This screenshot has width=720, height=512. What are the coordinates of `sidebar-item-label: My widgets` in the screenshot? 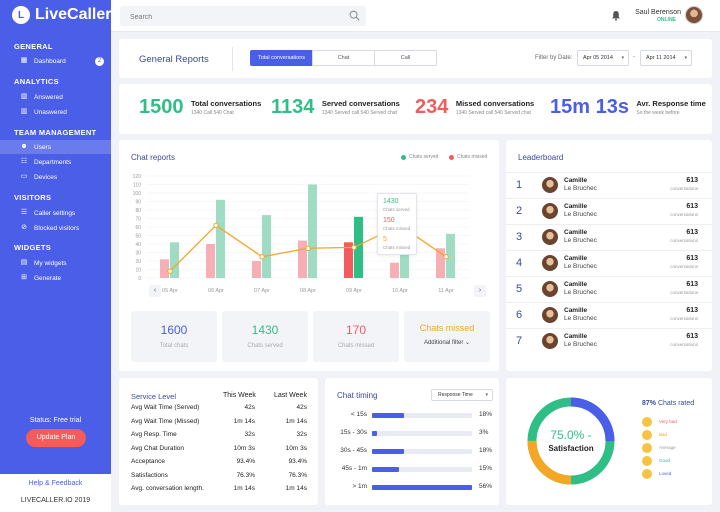 It's located at (50, 263).